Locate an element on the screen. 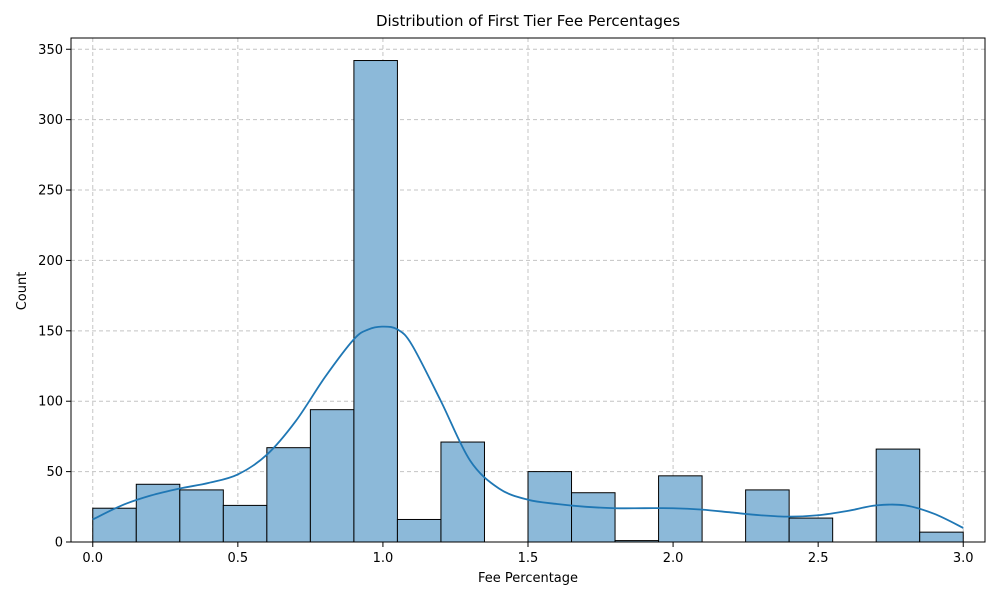 The image size is (1000, 600). y-axis-title: Count is located at coordinates (22, 291).